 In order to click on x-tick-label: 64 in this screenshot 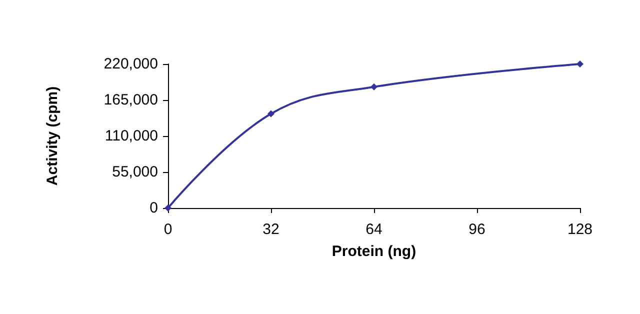, I will do `click(374, 229)`.